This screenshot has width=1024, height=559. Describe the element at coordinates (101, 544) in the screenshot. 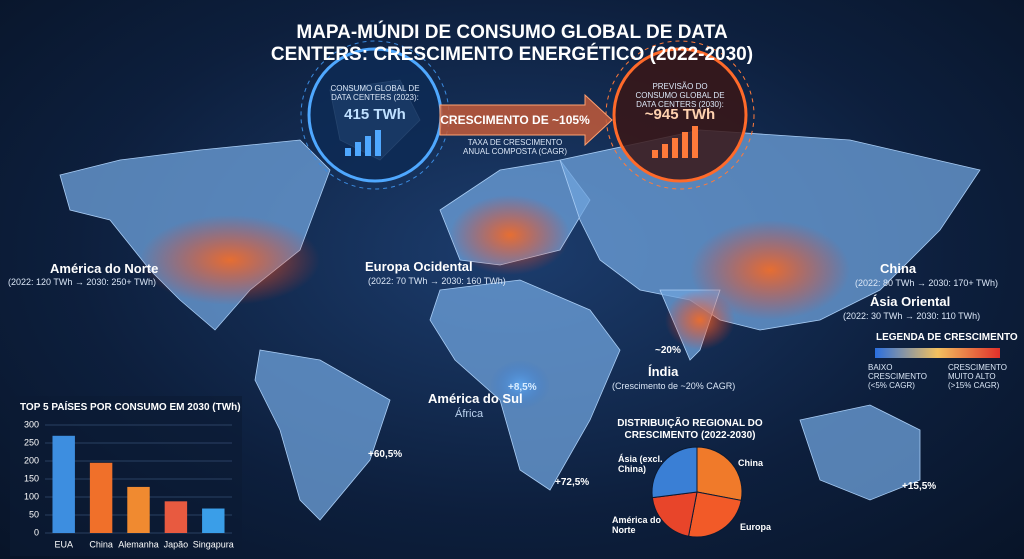

I see `x-tick-label: China` at that location.